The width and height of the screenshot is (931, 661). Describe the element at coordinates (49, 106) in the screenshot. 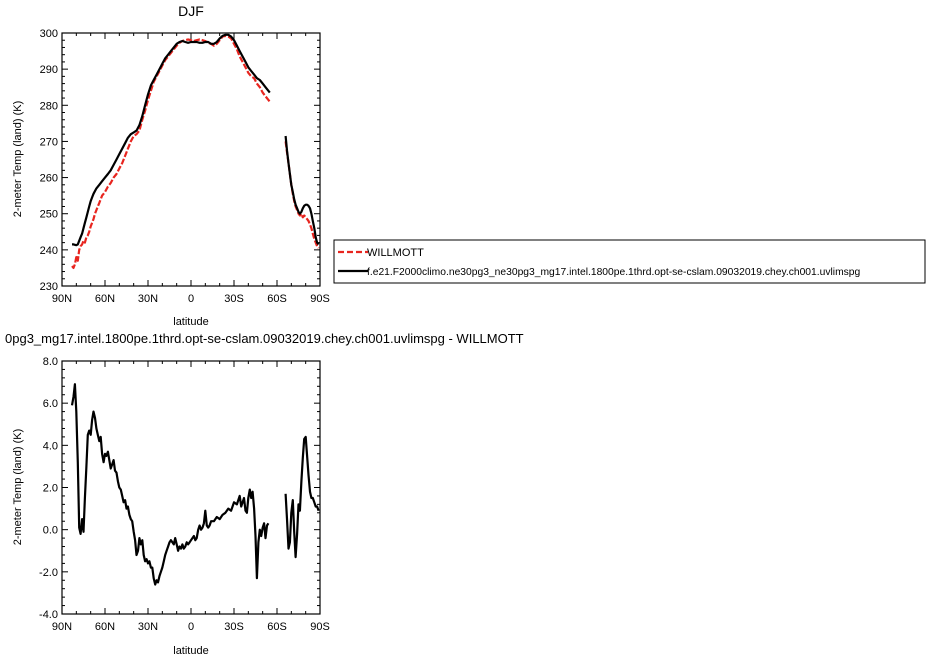

I see `y-tick-label: 280` at that location.